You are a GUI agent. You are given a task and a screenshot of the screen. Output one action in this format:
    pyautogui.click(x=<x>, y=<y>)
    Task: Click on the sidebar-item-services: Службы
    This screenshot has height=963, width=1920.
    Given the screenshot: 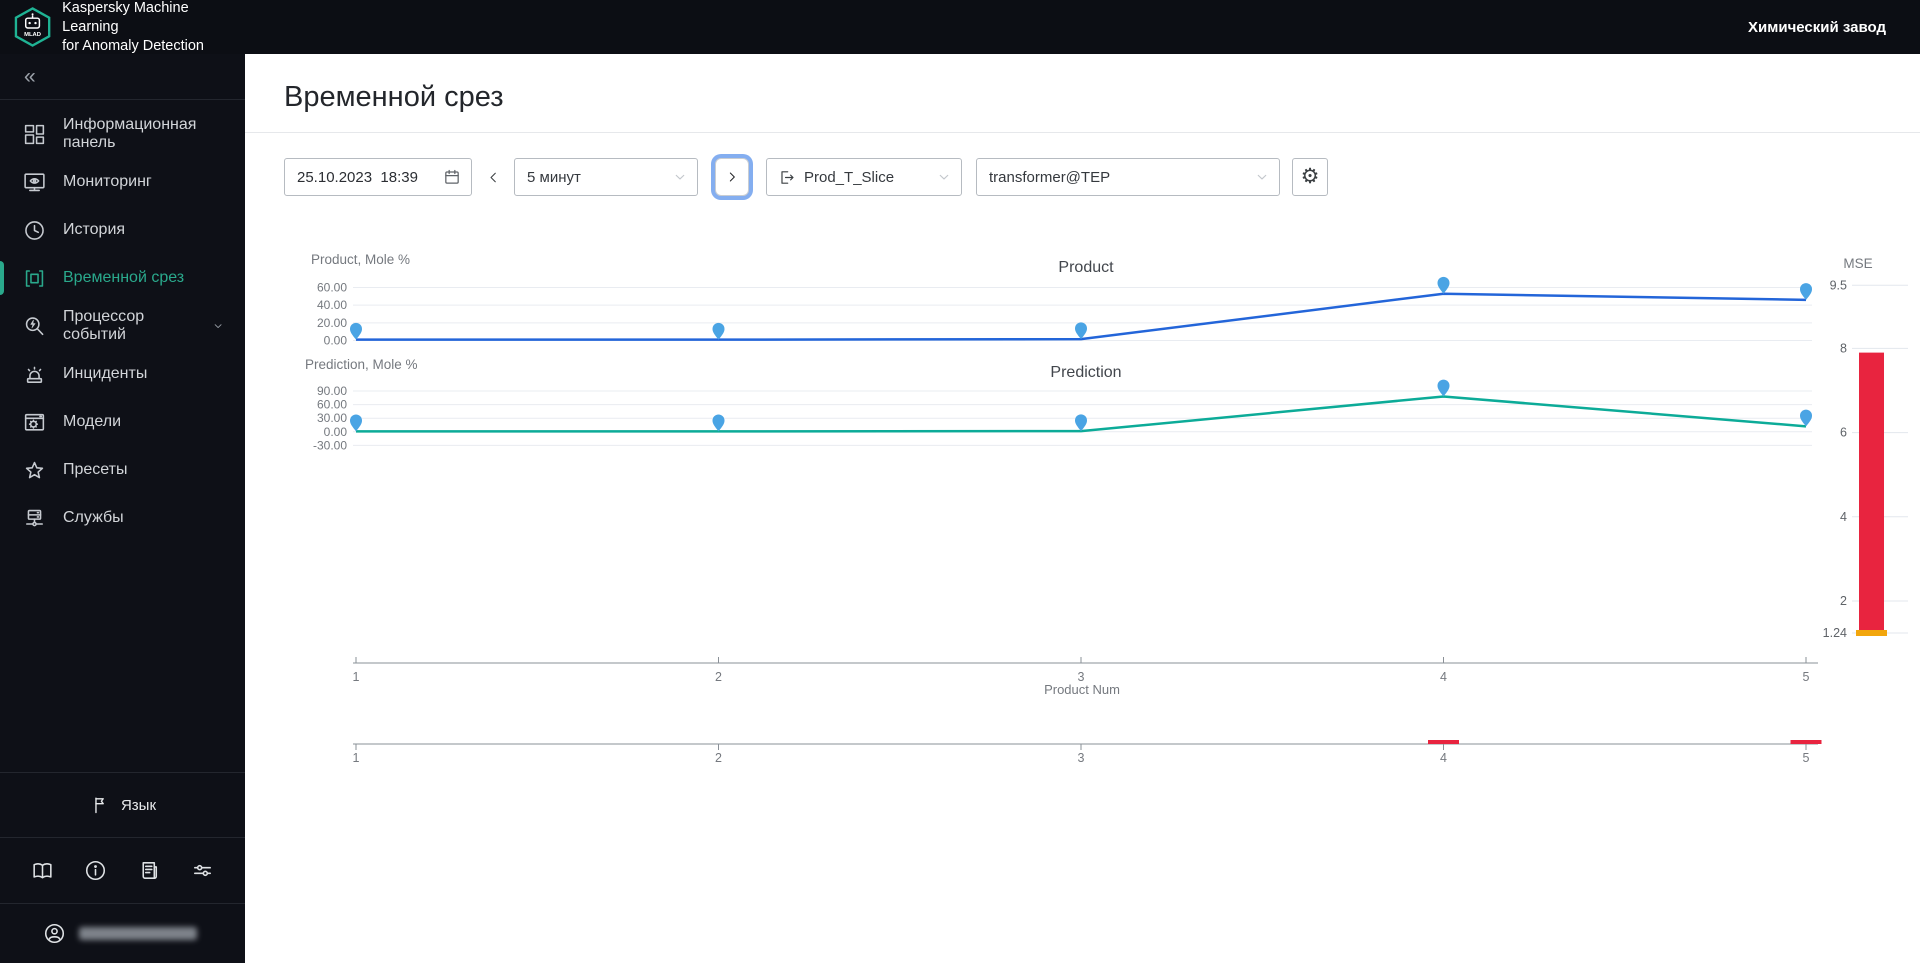 What is the action you would take?
    pyautogui.click(x=122, y=518)
    